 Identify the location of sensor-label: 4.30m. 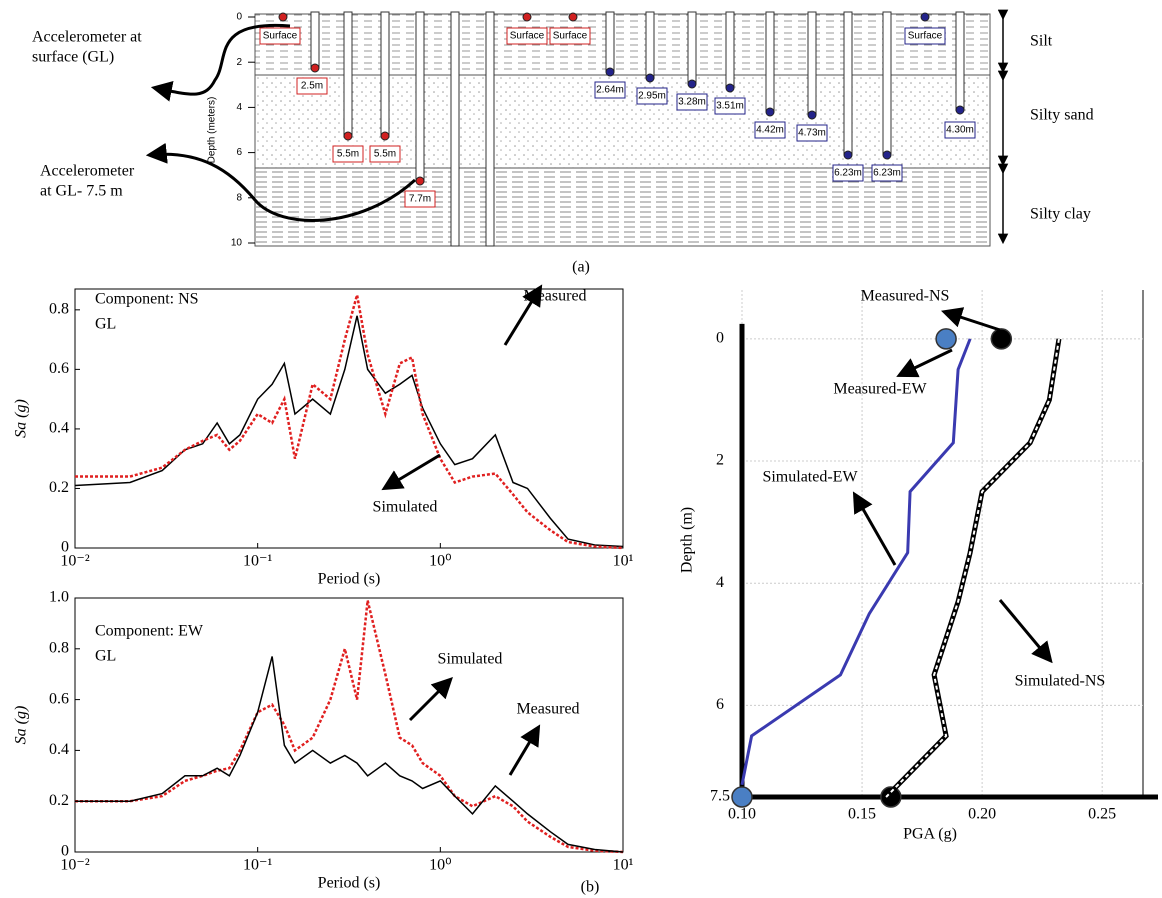
(960, 130).